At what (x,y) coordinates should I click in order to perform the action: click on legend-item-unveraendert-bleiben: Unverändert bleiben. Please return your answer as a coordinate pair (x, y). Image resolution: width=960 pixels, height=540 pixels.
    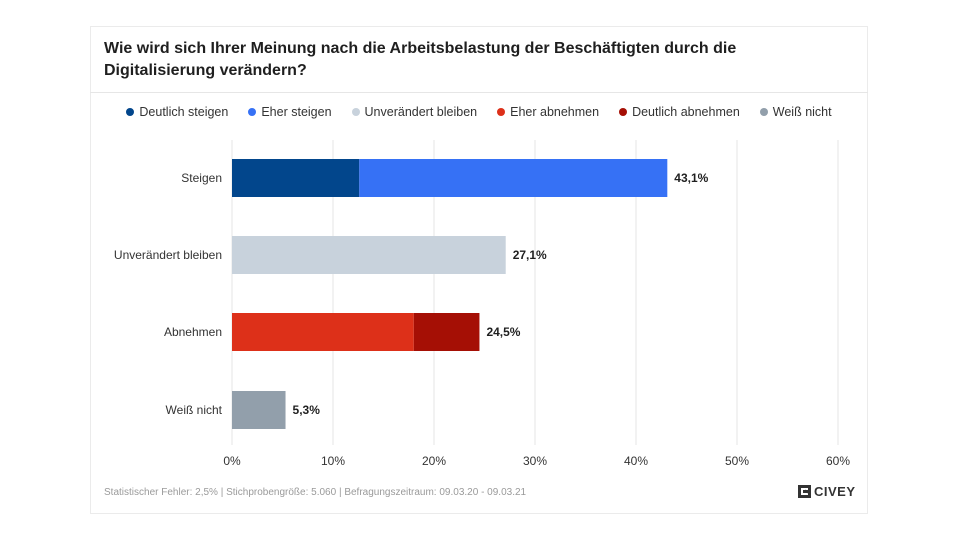
    Looking at the image, I should click on (414, 112).